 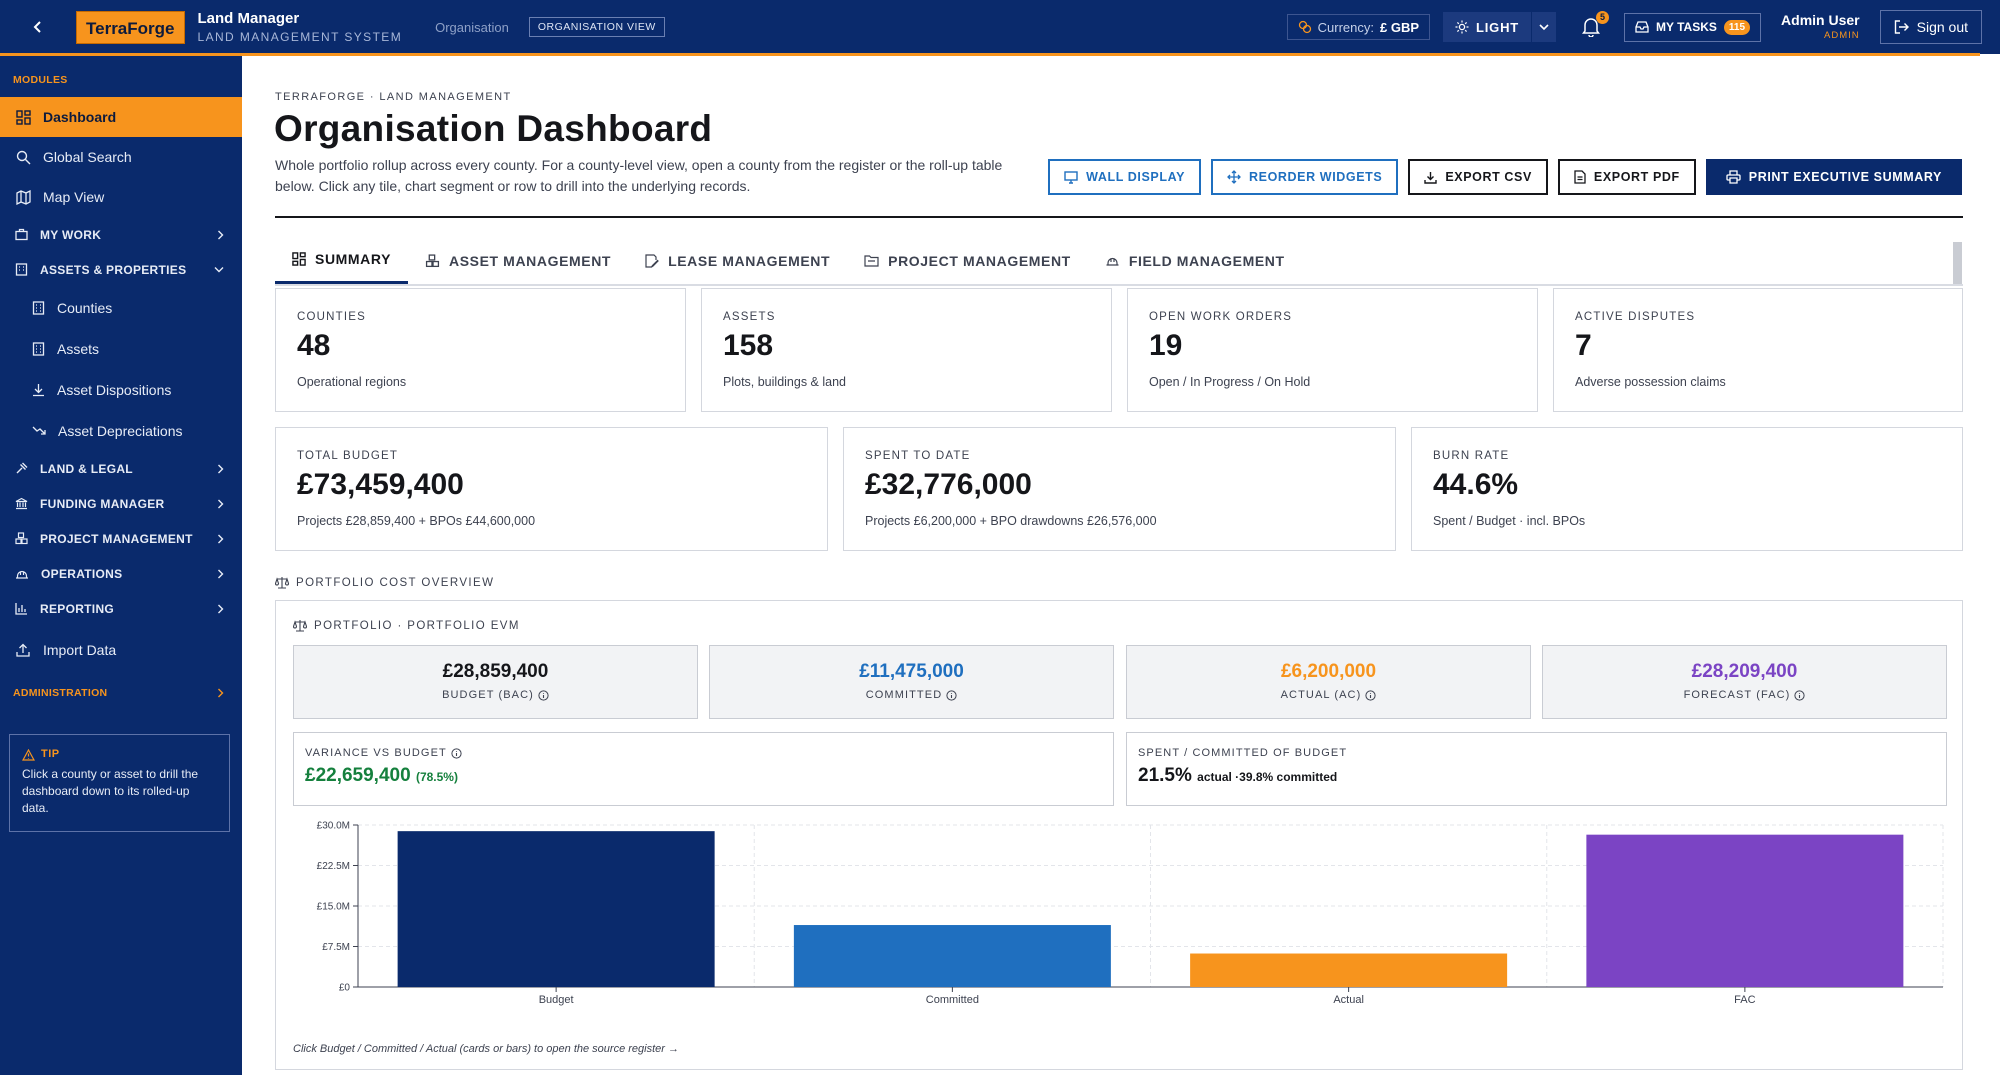 I want to click on sidebar-item-import-data: Import Data, so click(x=121, y=650).